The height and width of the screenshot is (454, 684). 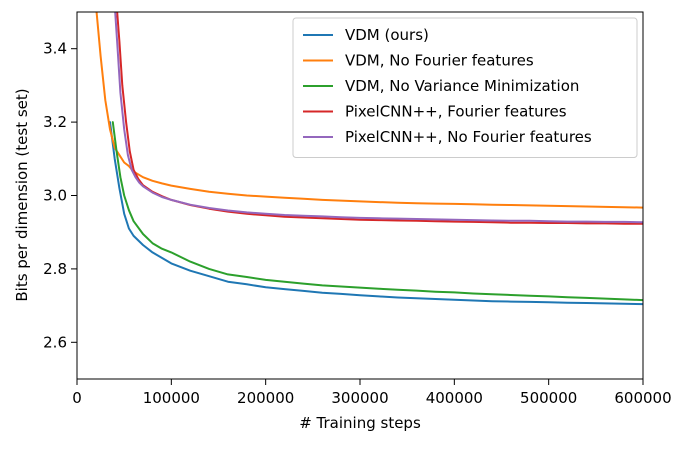 I want to click on legend-label: VDM (ours), so click(x=387, y=35).